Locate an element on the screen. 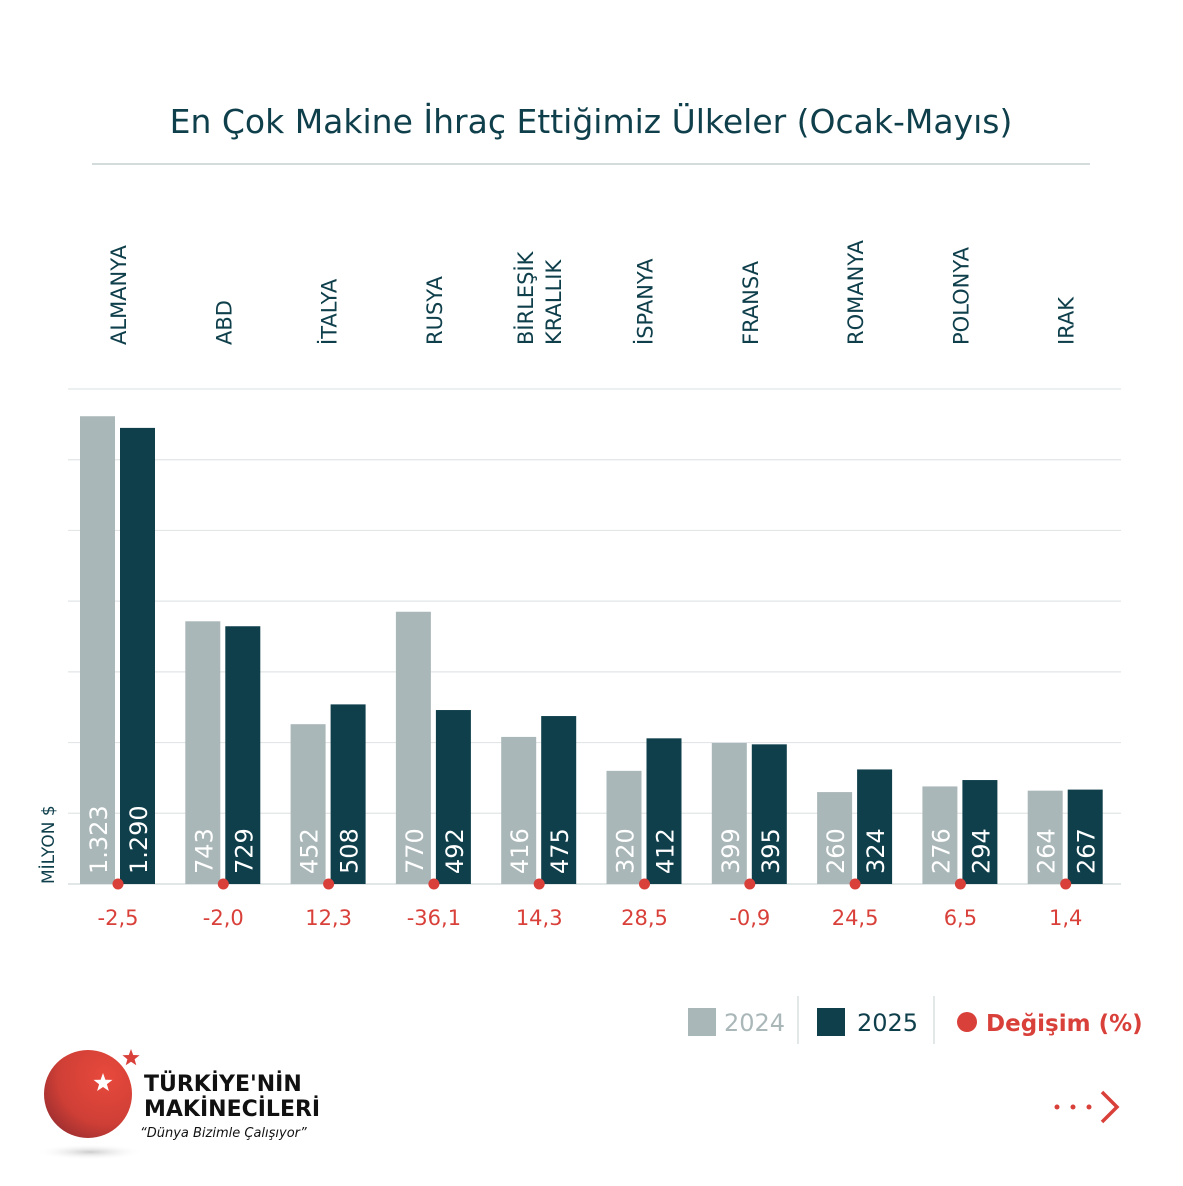 The height and width of the screenshot is (1186, 1183). bar-value-label-2024: 276 is located at coordinates (941, 851).